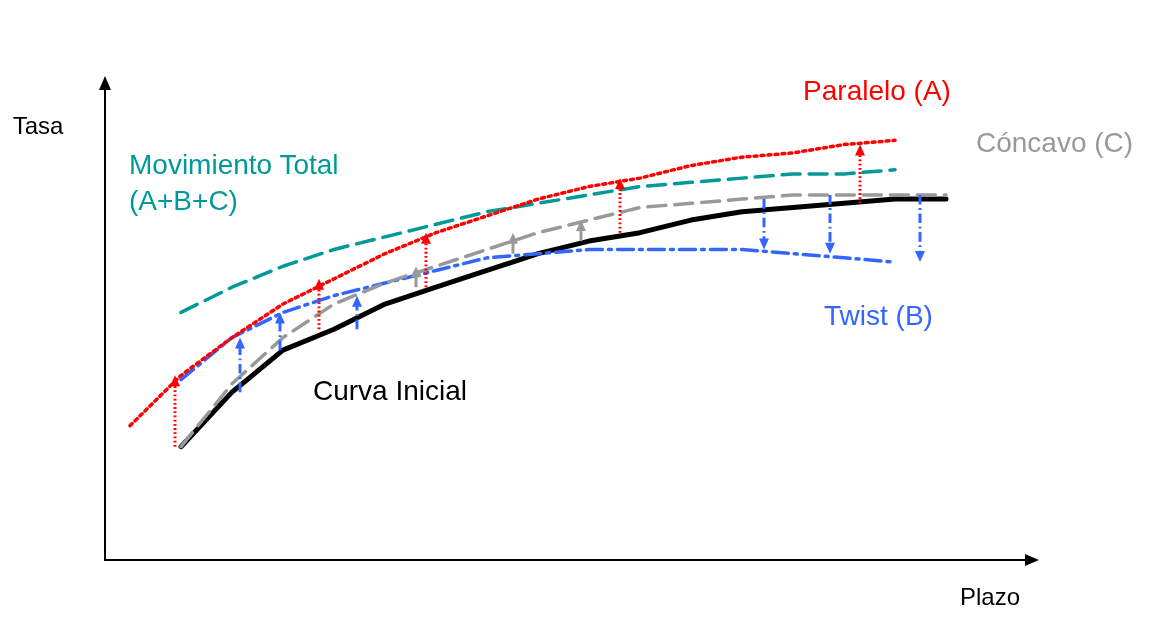  I want to click on series-label: Twist (B), so click(878, 316).